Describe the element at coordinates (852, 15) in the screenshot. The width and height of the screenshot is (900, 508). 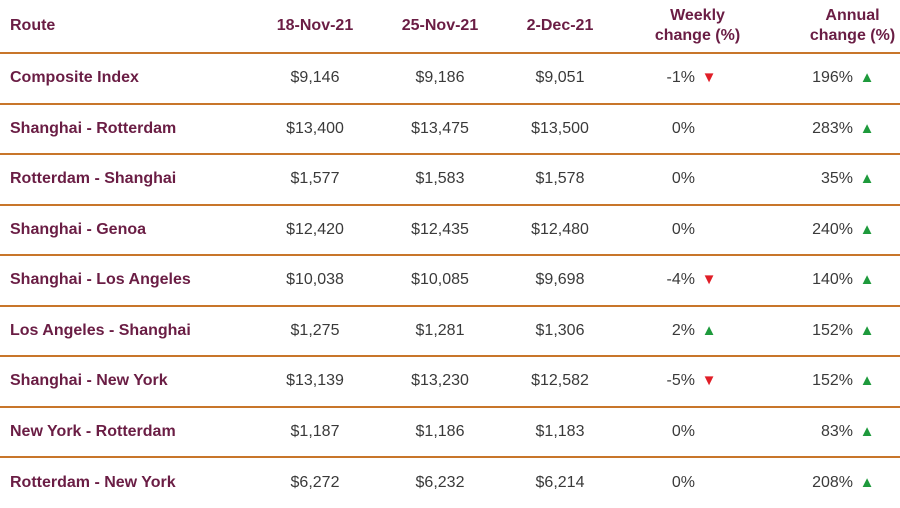
I see `header-annual-line1: Annual` at that location.